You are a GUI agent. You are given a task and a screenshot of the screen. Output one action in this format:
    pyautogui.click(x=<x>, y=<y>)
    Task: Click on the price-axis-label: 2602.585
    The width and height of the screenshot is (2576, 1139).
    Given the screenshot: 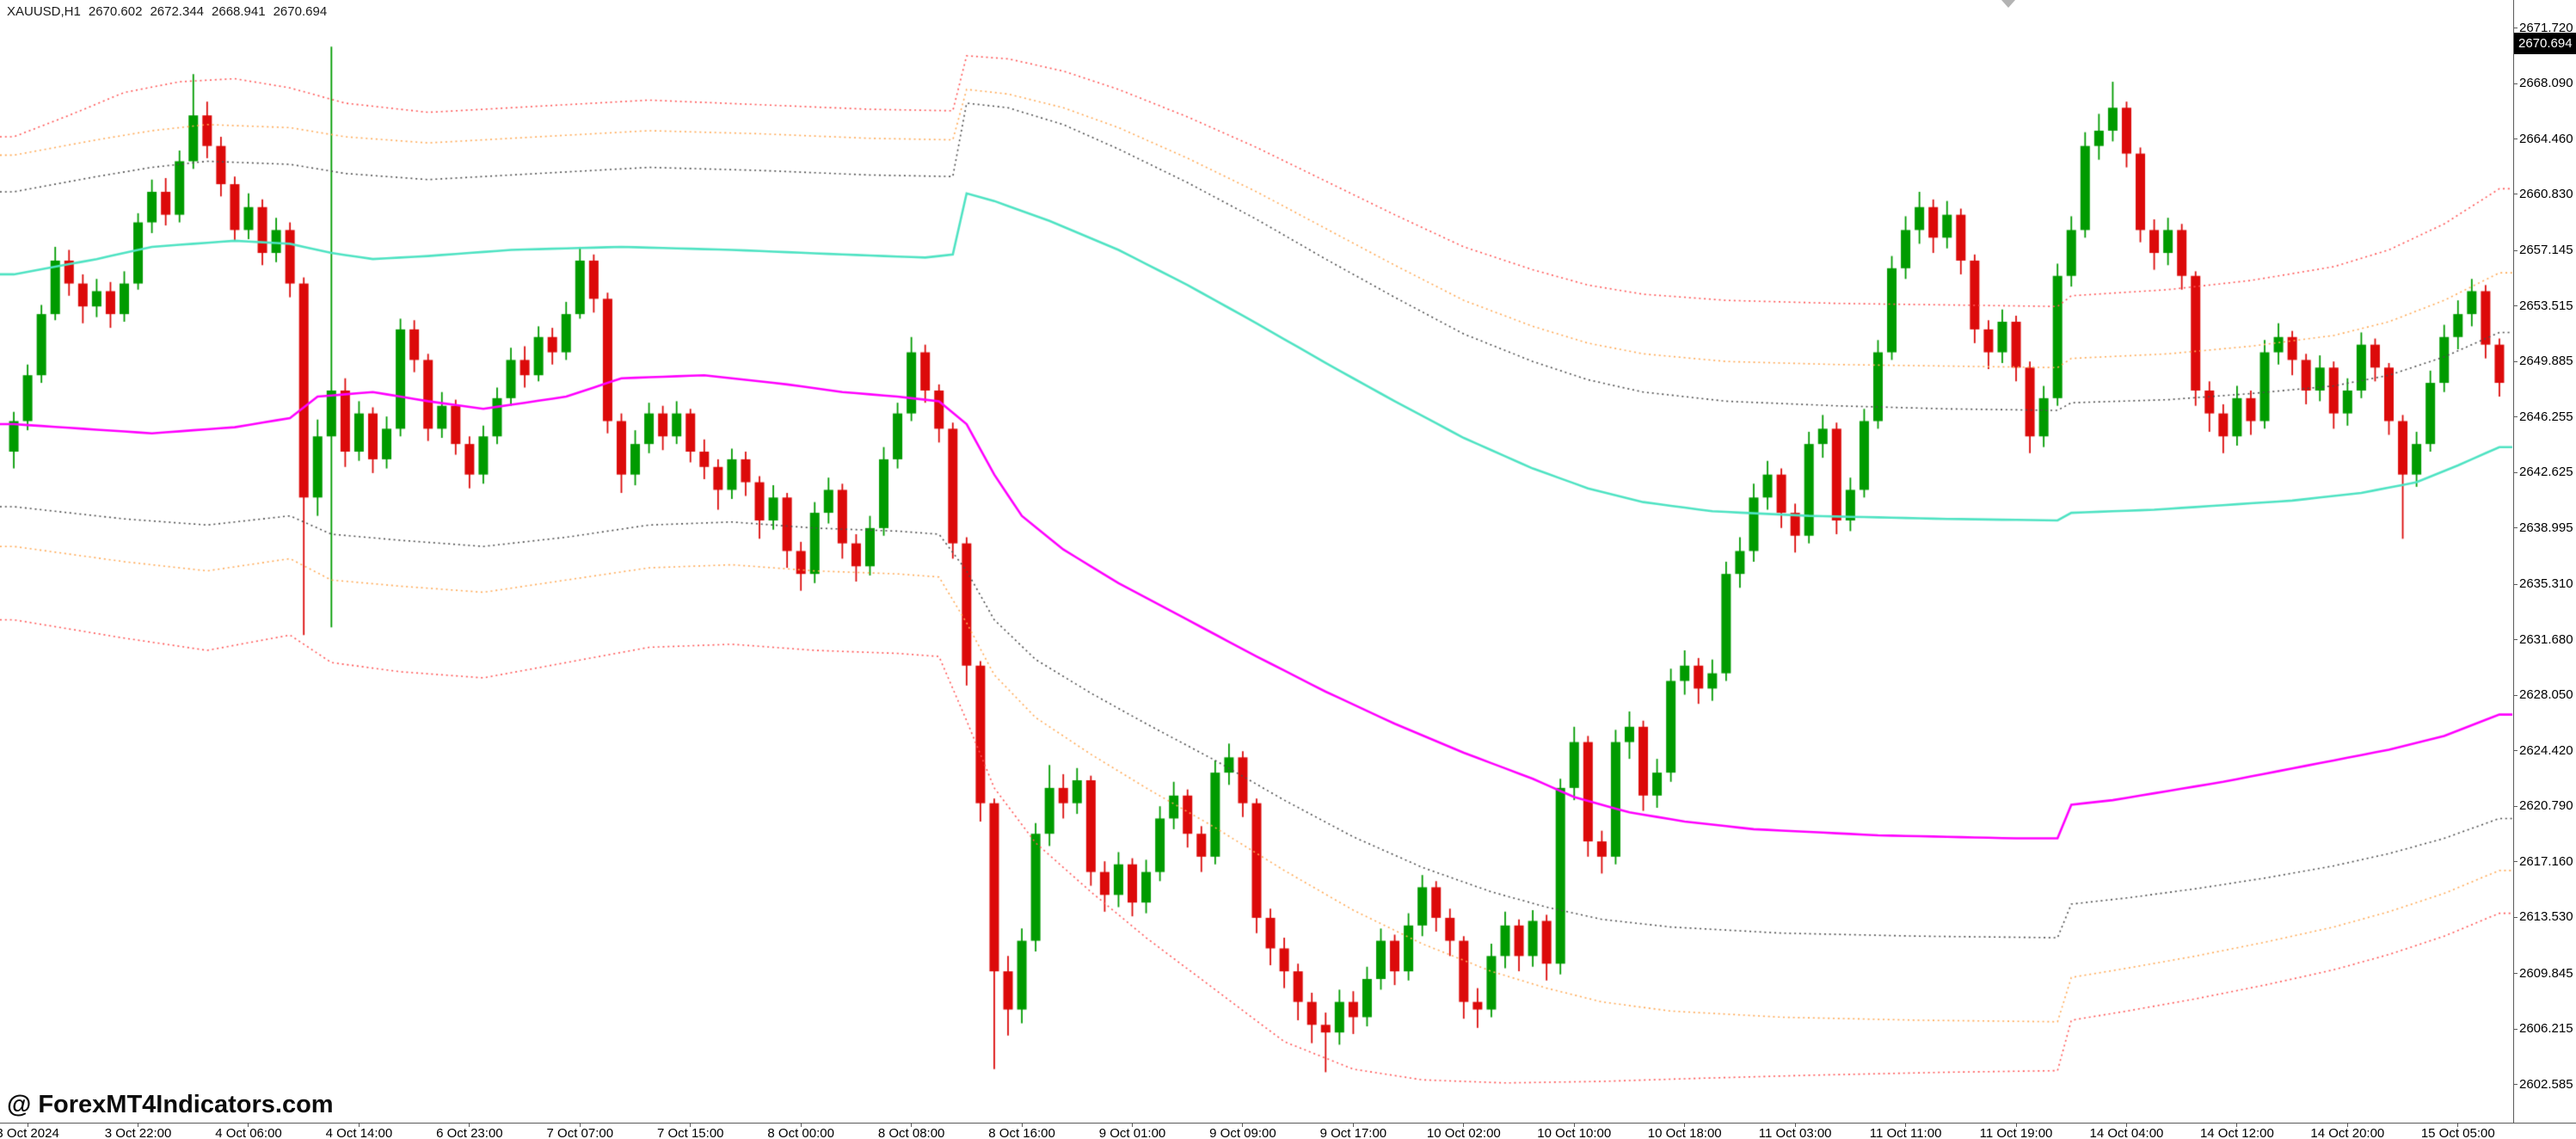 What is the action you would take?
    pyautogui.click(x=2546, y=1084)
    